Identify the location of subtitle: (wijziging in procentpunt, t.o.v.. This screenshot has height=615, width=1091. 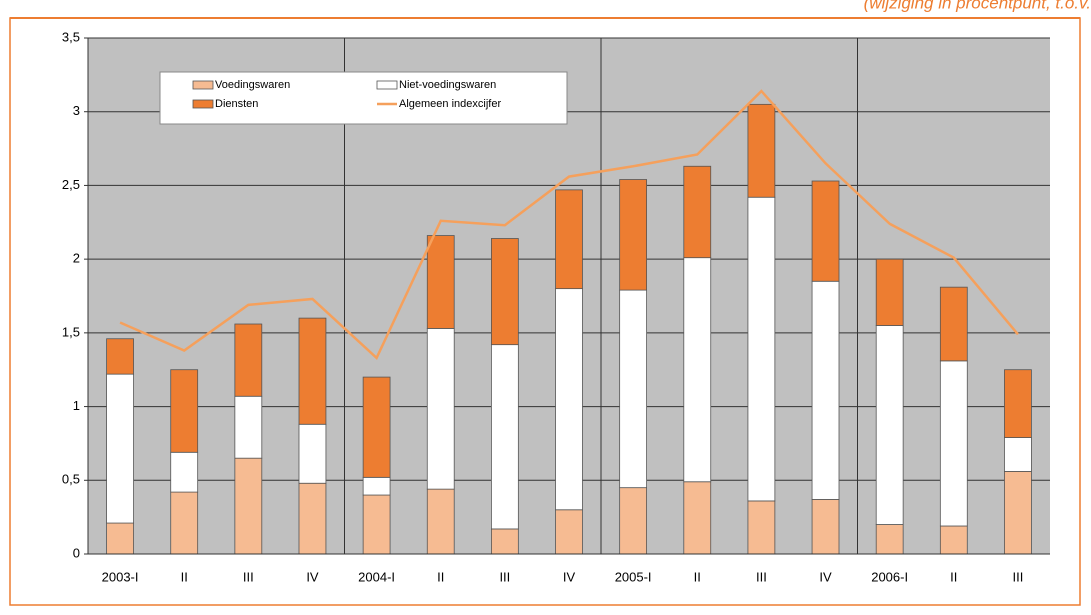
(977, 6).